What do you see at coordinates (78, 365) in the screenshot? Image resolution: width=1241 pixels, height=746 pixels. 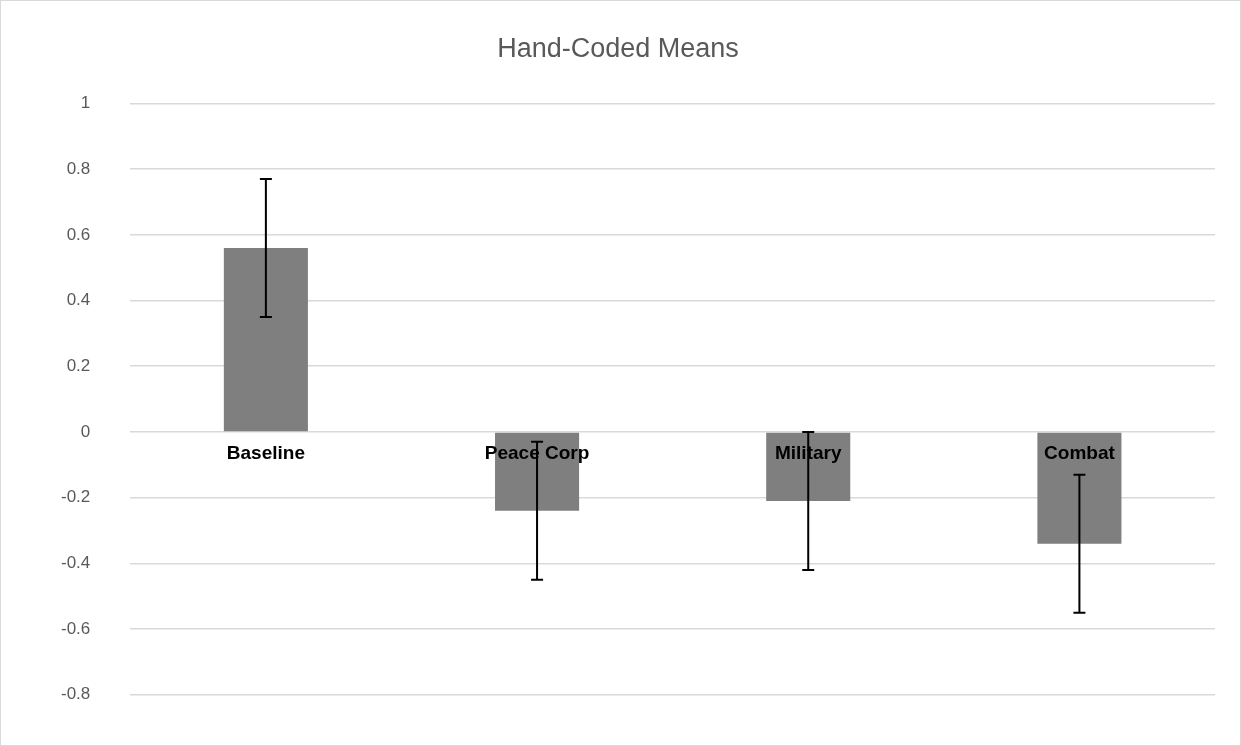 I see `y-tick-label: 0.2` at bounding box center [78, 365].